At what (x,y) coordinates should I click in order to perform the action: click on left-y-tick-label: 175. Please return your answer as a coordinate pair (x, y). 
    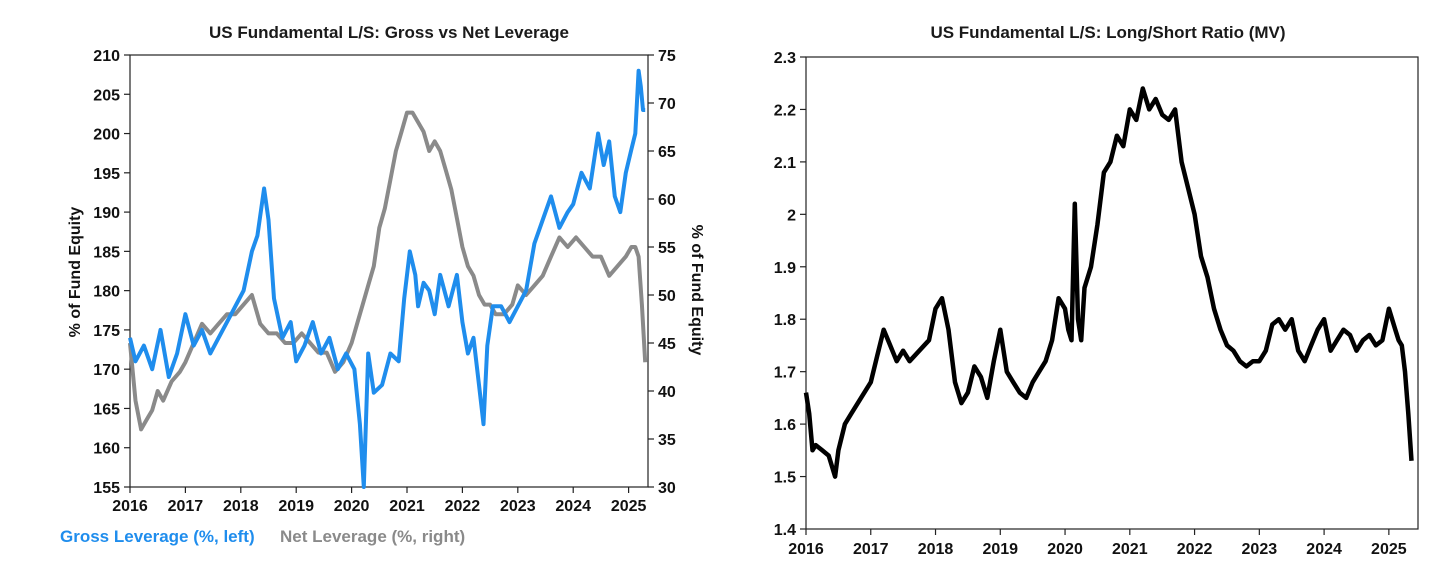
    Looking at the image, I should click on (106, 331).